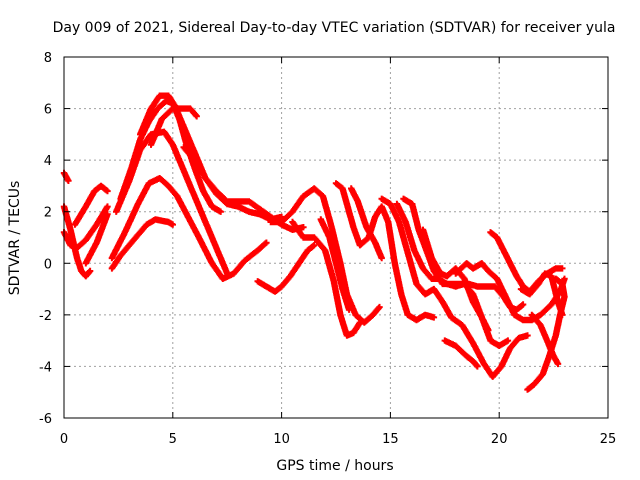  I want to click on x-tick-label-5: 25, so click(608, 439).